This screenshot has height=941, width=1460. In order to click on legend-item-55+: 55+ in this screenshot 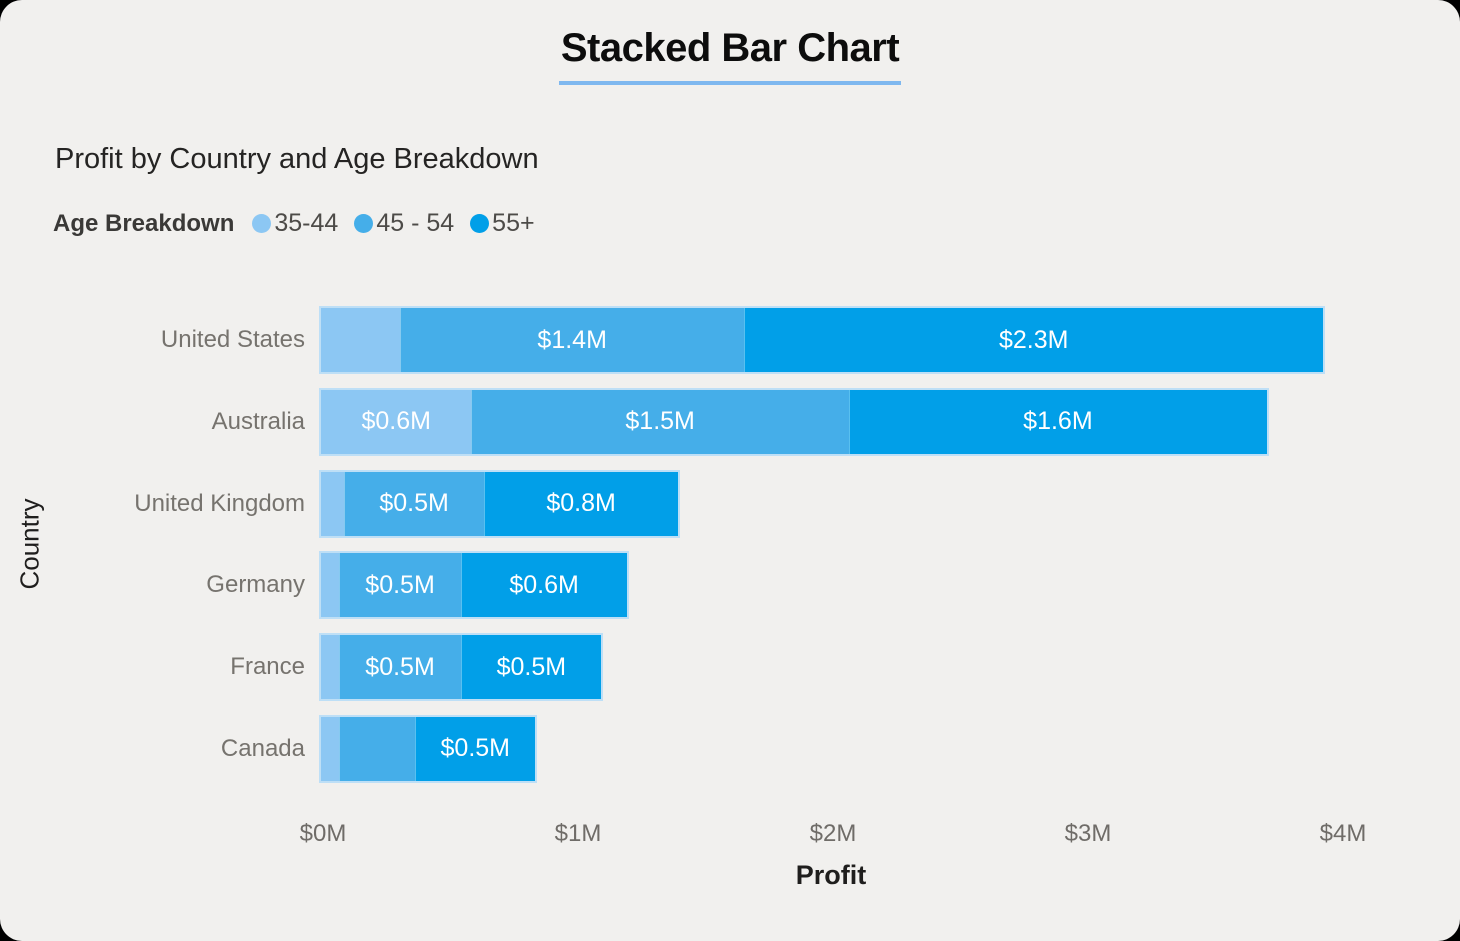, I will do `click(502, 223)`.